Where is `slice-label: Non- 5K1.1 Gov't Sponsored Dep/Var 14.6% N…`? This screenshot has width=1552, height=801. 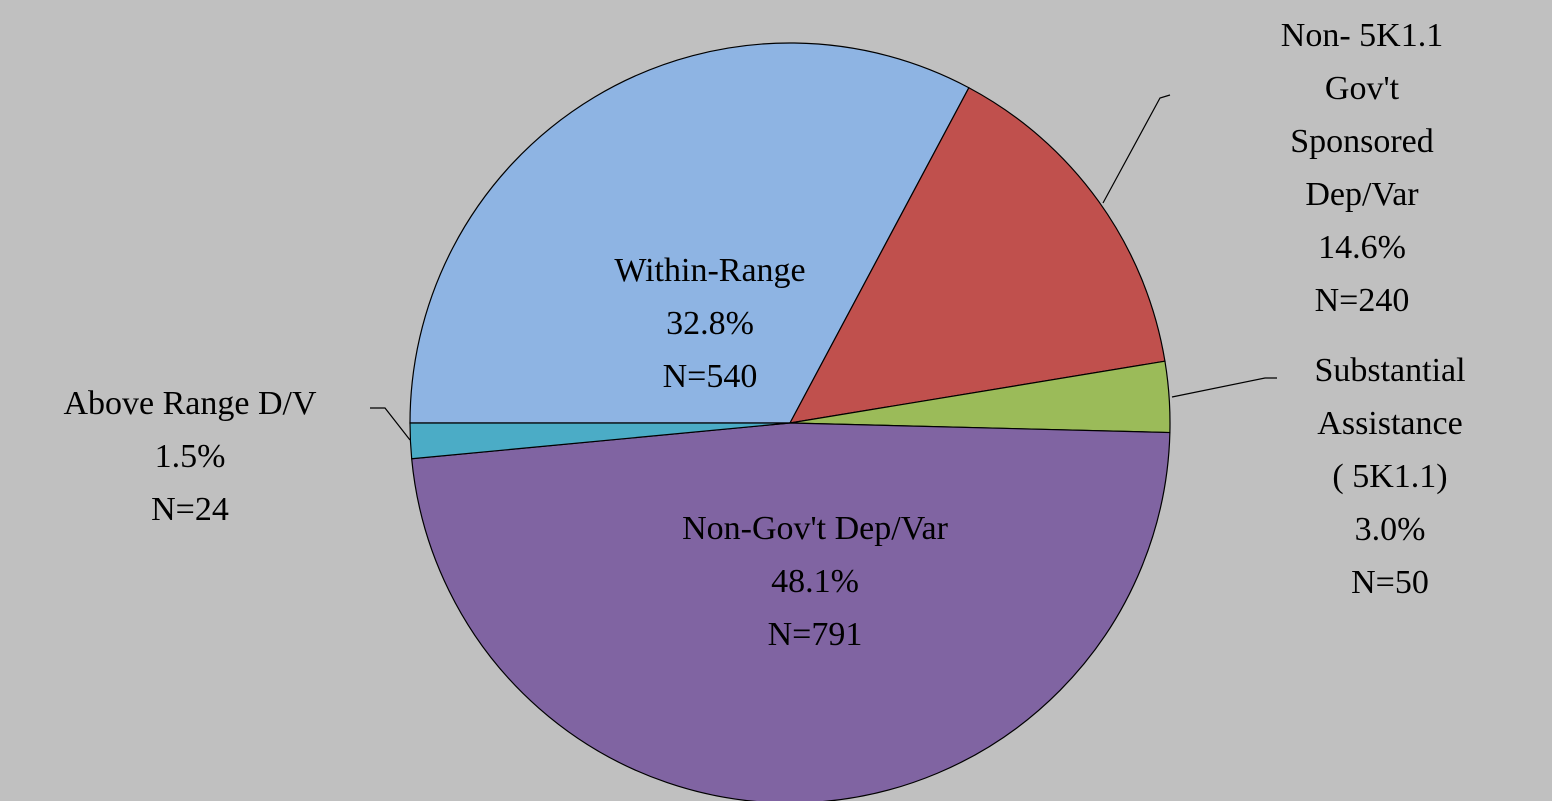 slice-label: Non- 5K1.1 Gov't Sponsored Dep/Var 14.6% N… is located at coordinates (1362, 168).